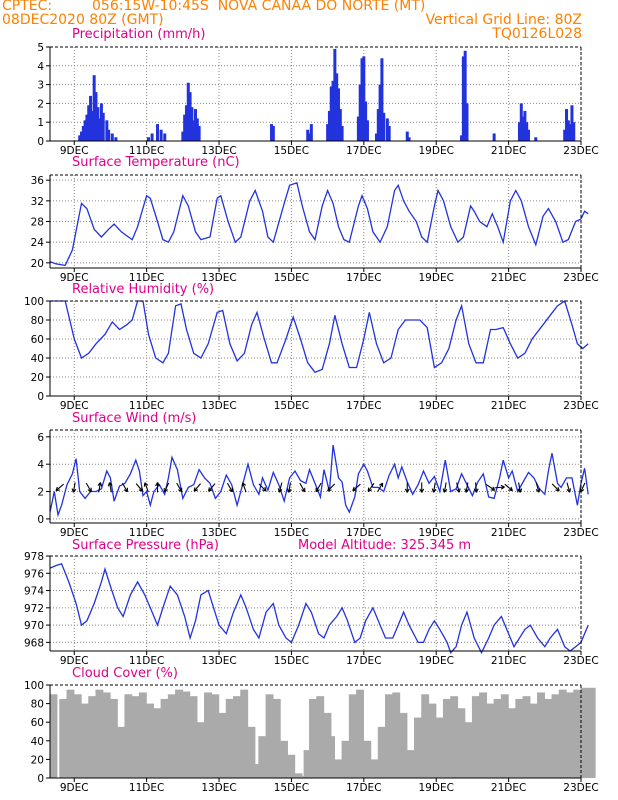  Describe the element at coordinates (34, 626) in the screenshot. I see `y-tick-label: 970` at that location.